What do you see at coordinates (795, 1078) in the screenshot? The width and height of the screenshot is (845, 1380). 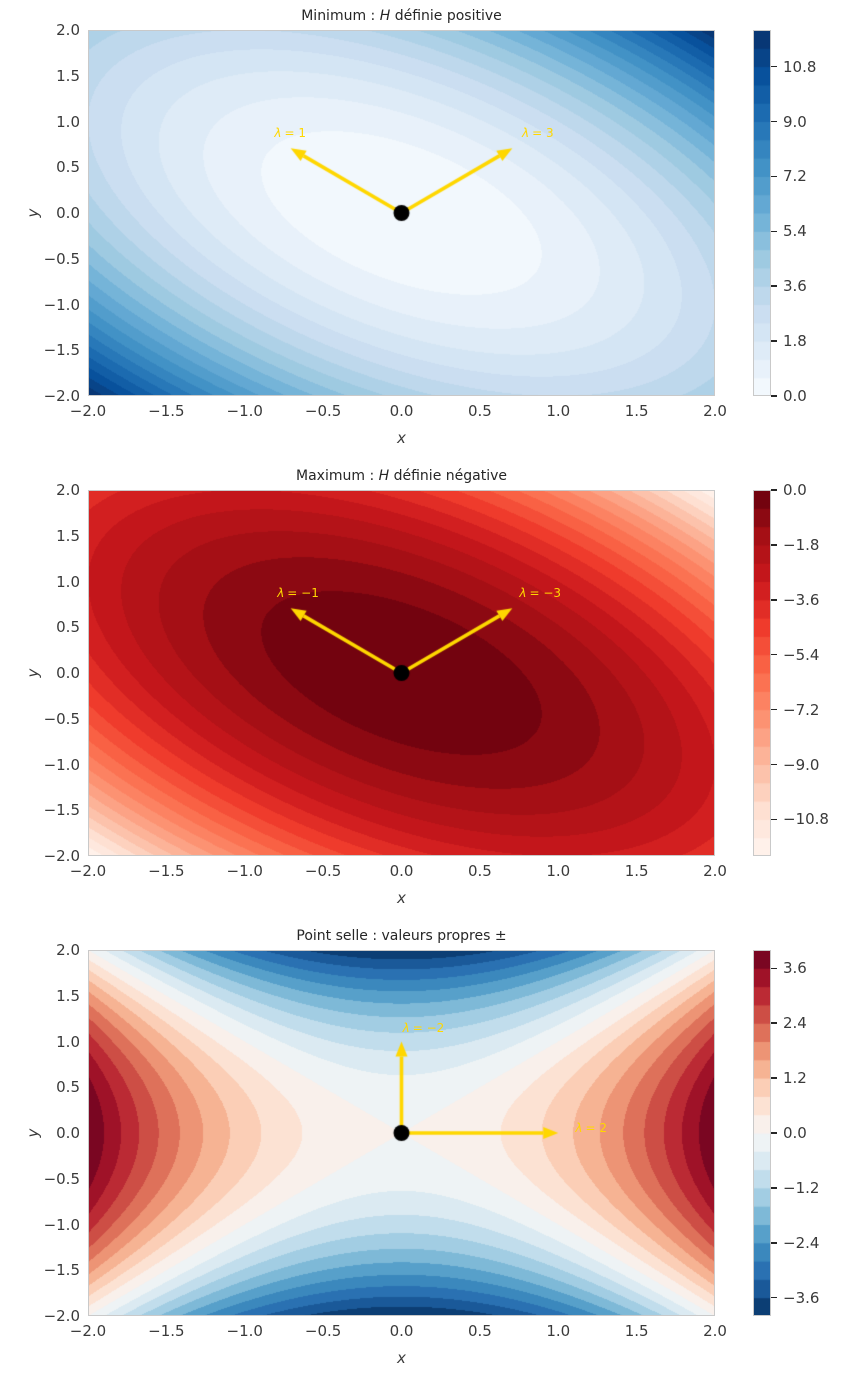 I see `colorbar-tick-label: 1.2` at bounding box center [795, 1078].